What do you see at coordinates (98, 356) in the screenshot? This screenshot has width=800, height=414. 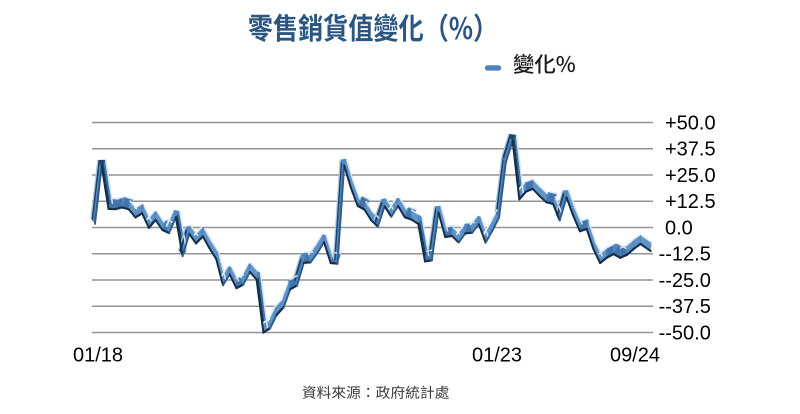 I see `svg-text: 01/18` at bounding box center [98, 356].